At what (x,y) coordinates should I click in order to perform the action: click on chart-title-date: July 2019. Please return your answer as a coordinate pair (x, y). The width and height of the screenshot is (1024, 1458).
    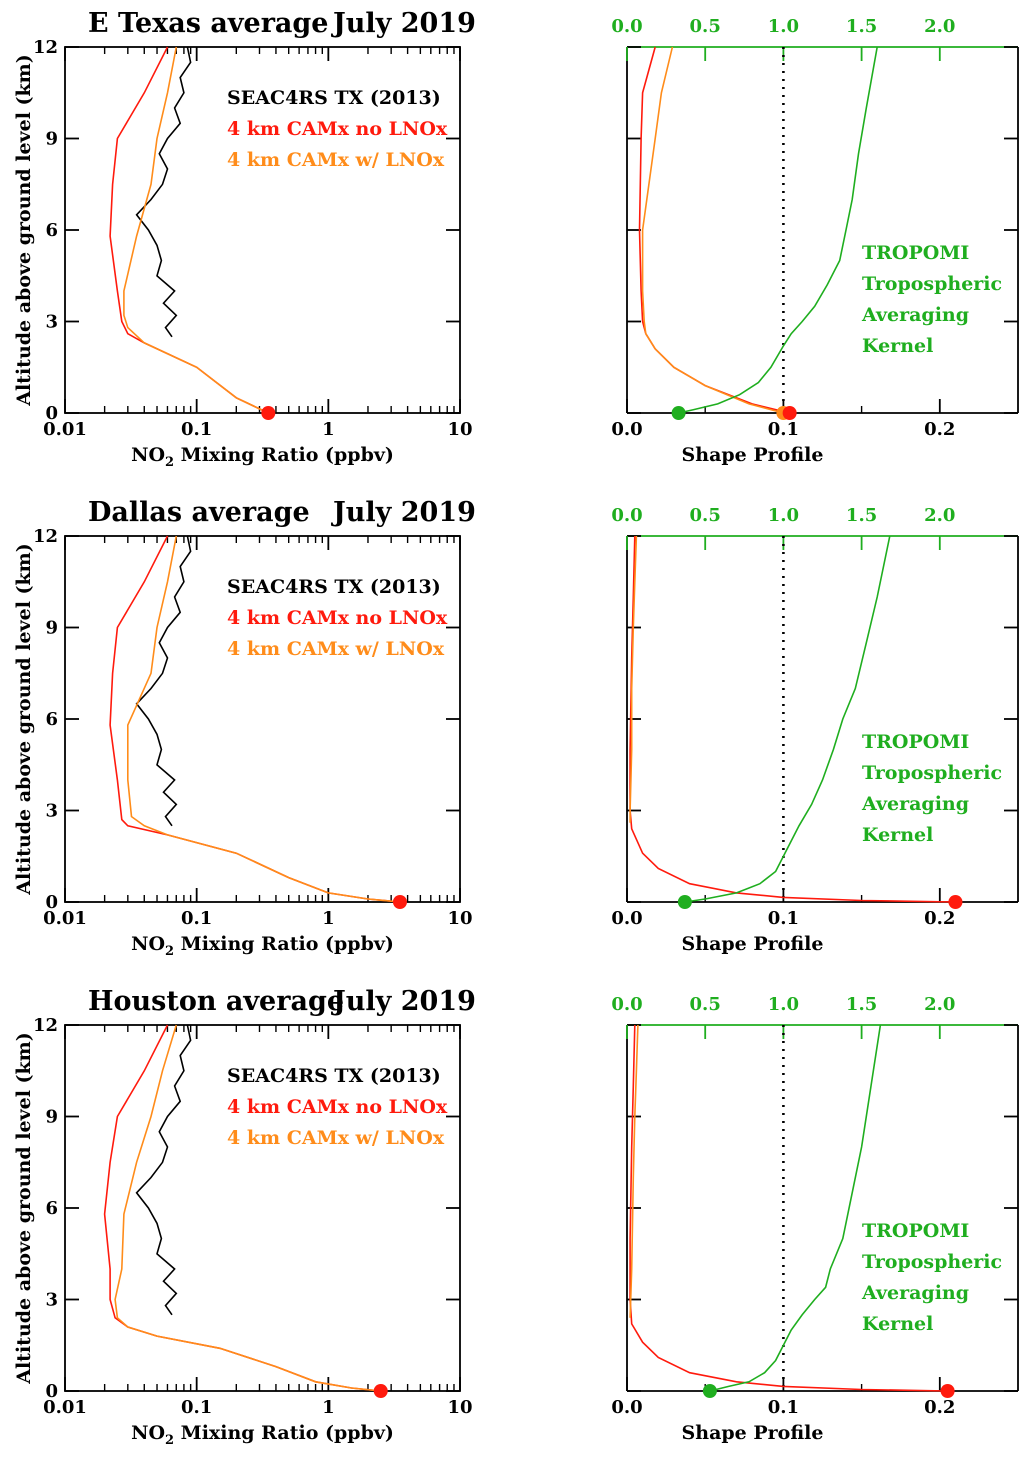
    Looking at the image, I should click on (403, 1001).